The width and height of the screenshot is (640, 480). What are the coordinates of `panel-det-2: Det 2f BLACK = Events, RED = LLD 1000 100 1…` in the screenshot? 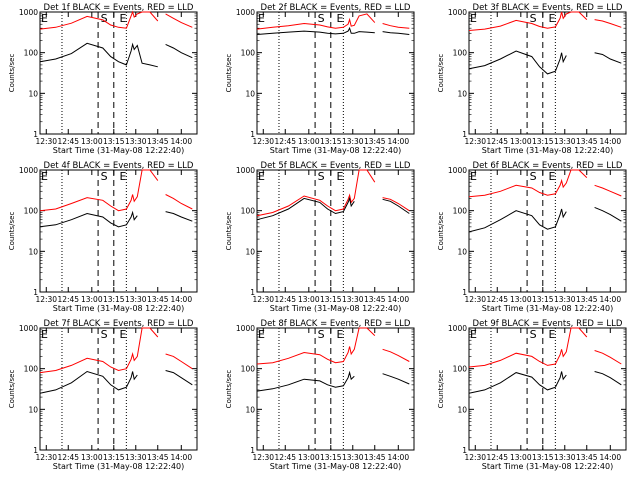 It's located at (320, 79).